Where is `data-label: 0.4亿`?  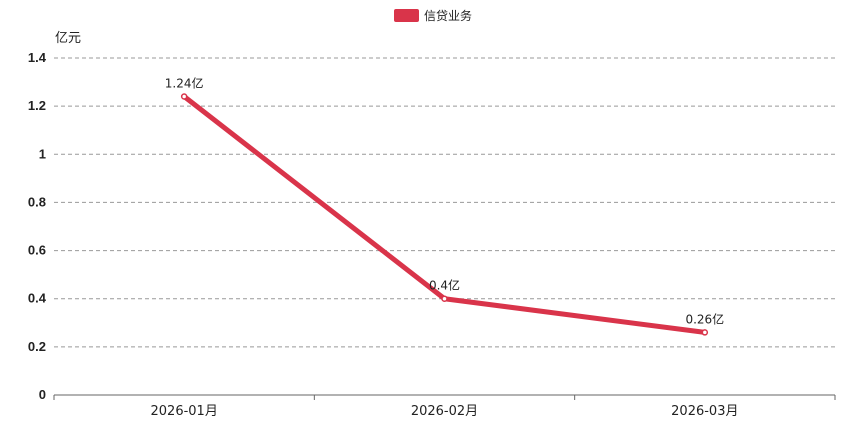
data-label: 0.4亿 is located at coordinates (444, 285).